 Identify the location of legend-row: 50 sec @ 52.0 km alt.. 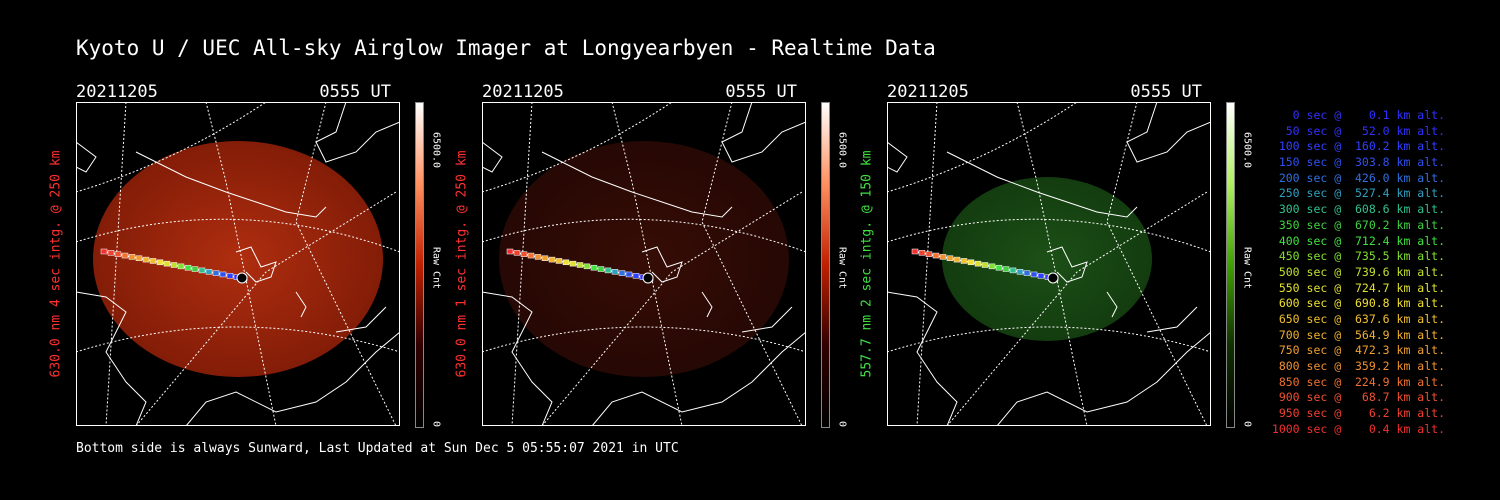
(1358, 130).